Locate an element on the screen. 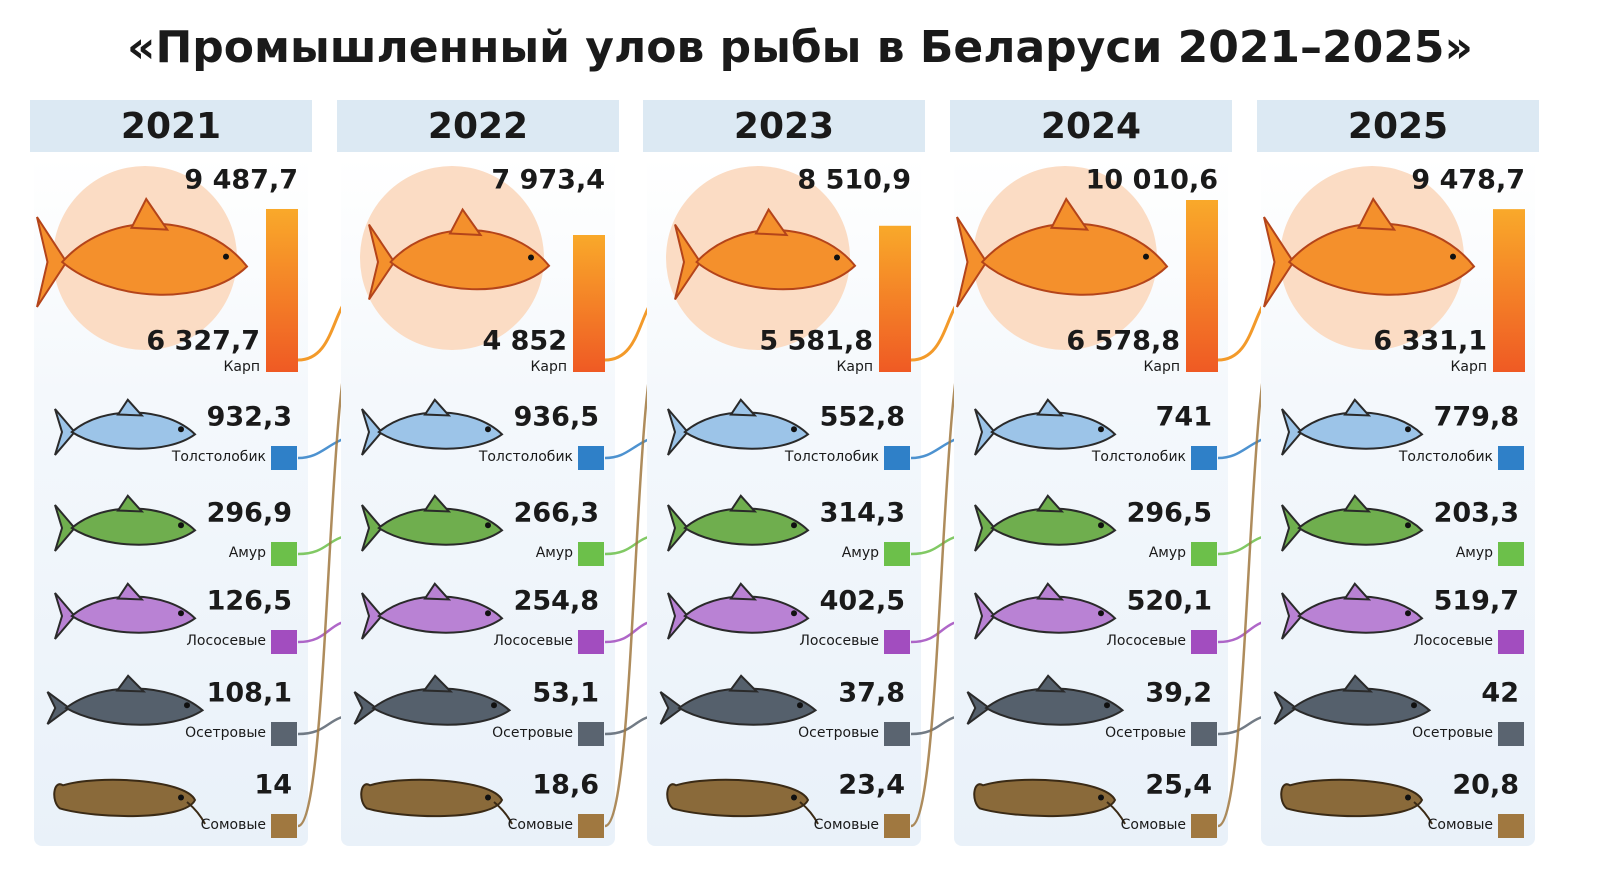 The image size is (1600, 893). species-value: 53,1 is located at coordinates (565, 693).